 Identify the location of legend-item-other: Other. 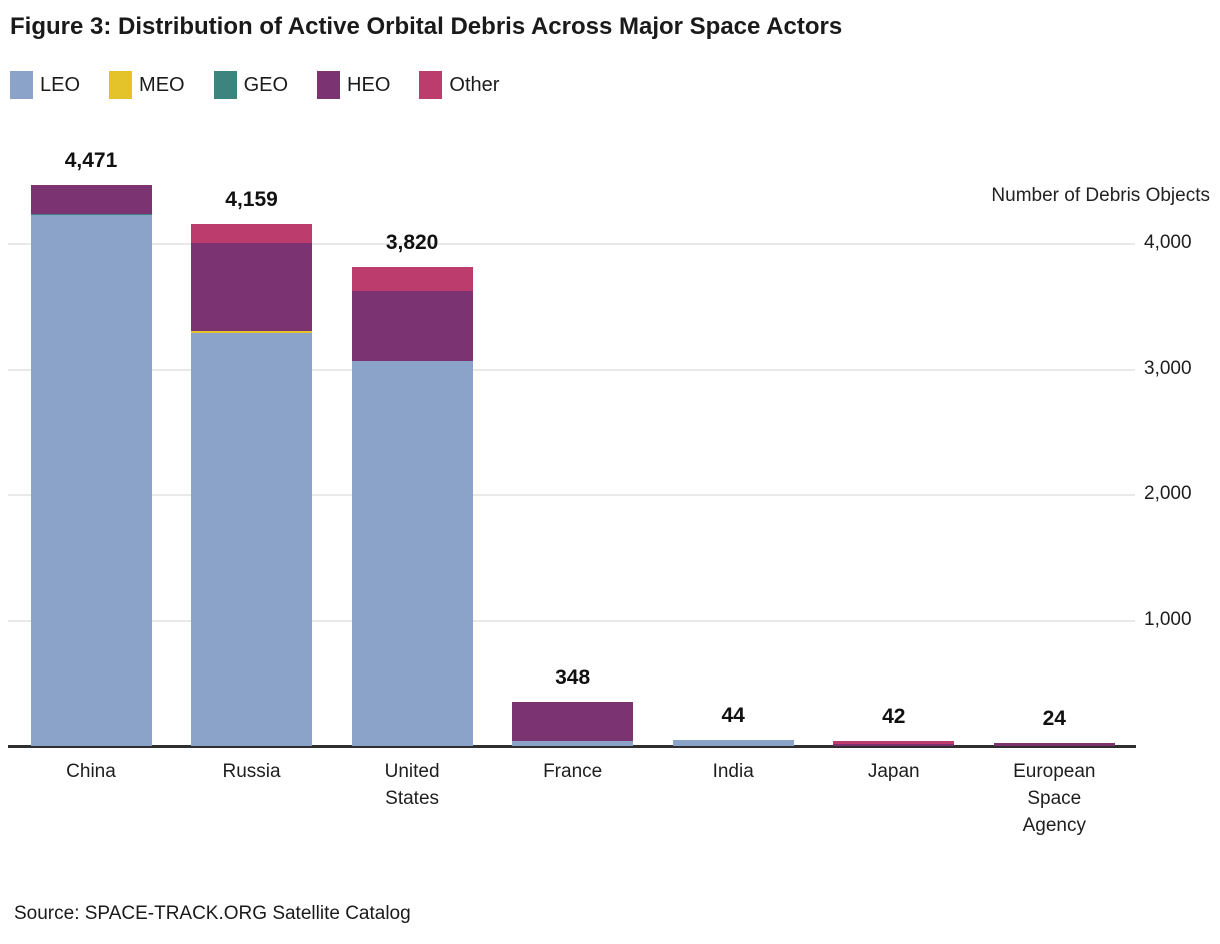
(459, 85).